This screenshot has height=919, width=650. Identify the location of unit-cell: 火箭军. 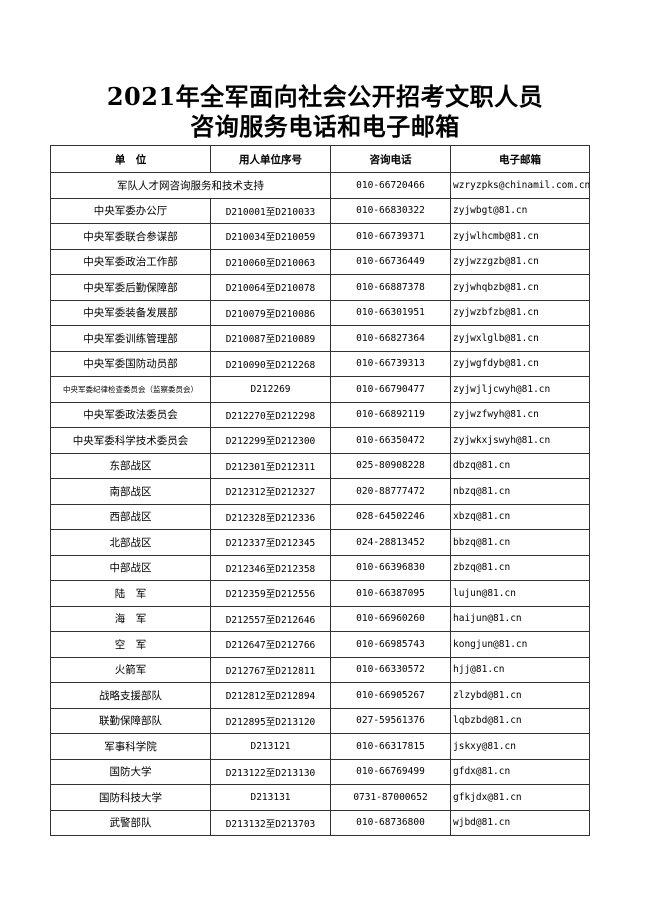
(130, 669).